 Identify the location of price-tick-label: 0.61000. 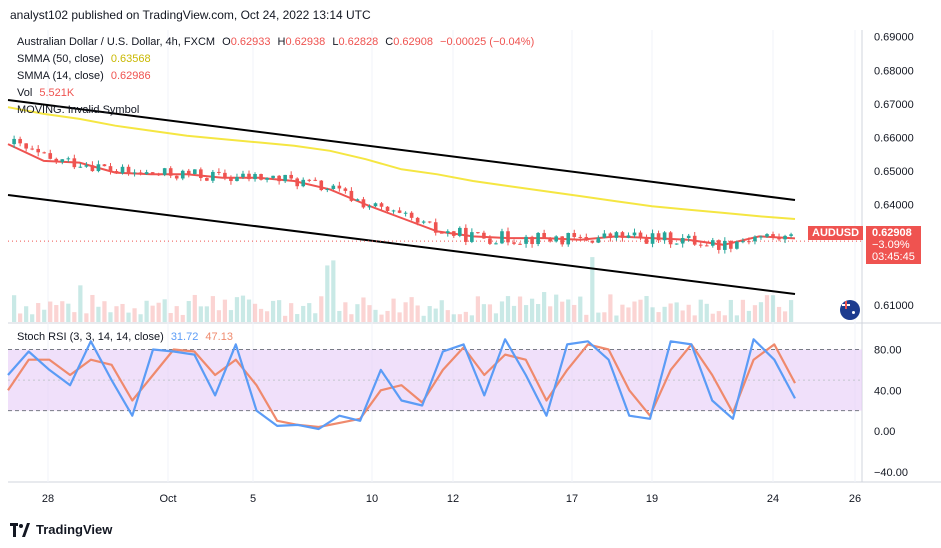
(894, 306).